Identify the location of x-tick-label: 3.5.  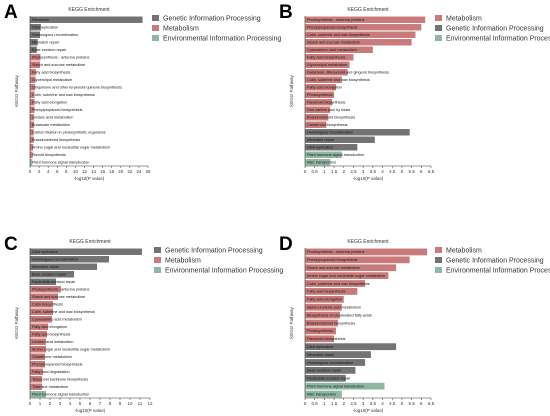
(373, 171).